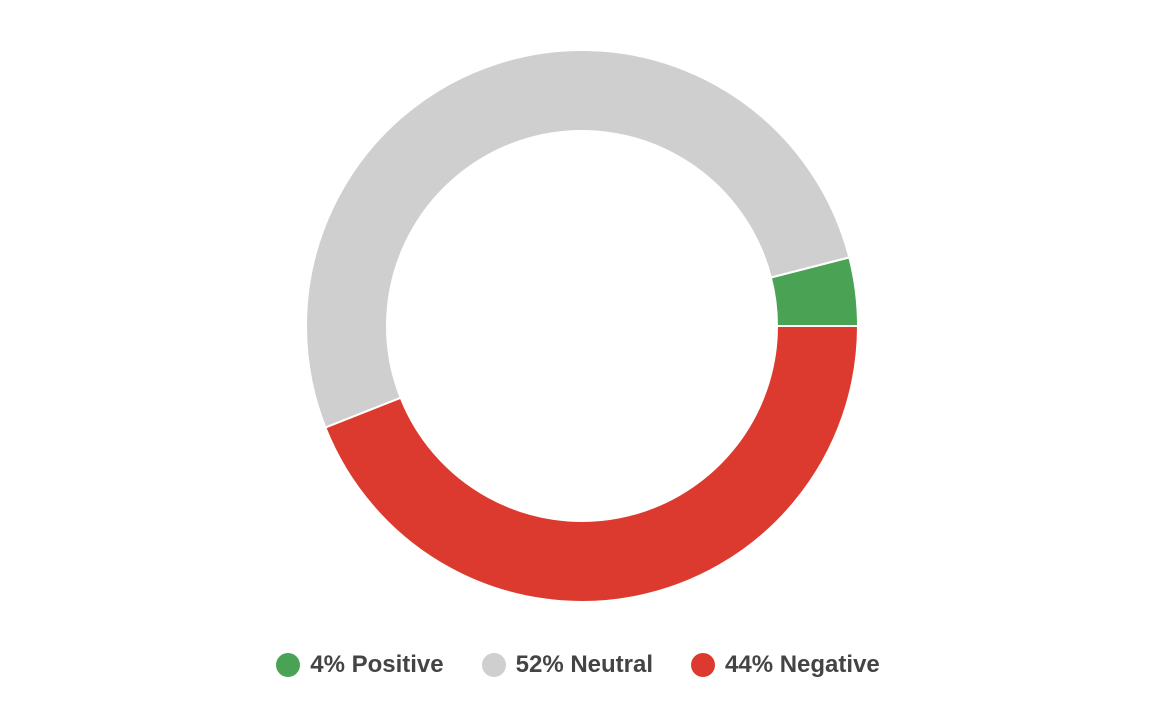 The image size is (1156, 703). I want to click on legend-label-negative: 44% Negative, so click(802, 664).